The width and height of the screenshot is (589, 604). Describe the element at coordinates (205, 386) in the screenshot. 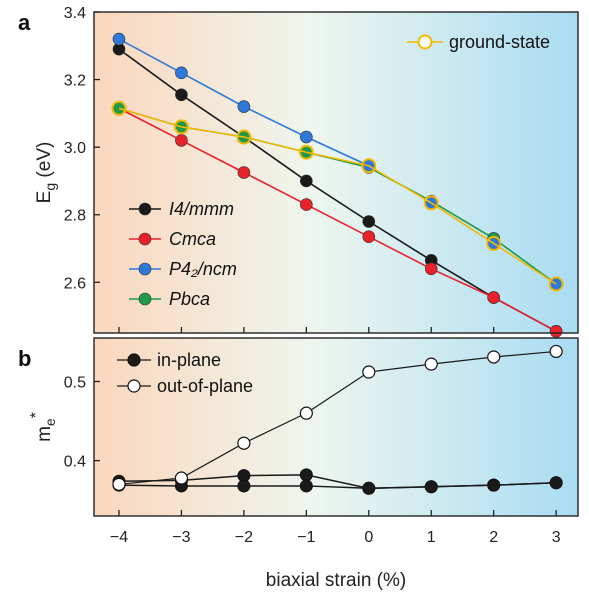

I see `legend-out-of-plane-label: out-of-plane` at that location.